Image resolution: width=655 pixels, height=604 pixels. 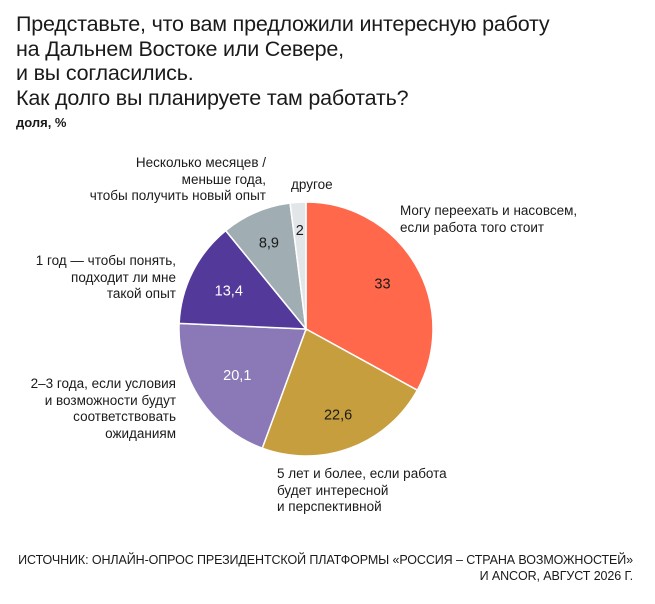 I want to click on title-line: на Дальнем Востоке или Севере,, so click(x=180, y=48).